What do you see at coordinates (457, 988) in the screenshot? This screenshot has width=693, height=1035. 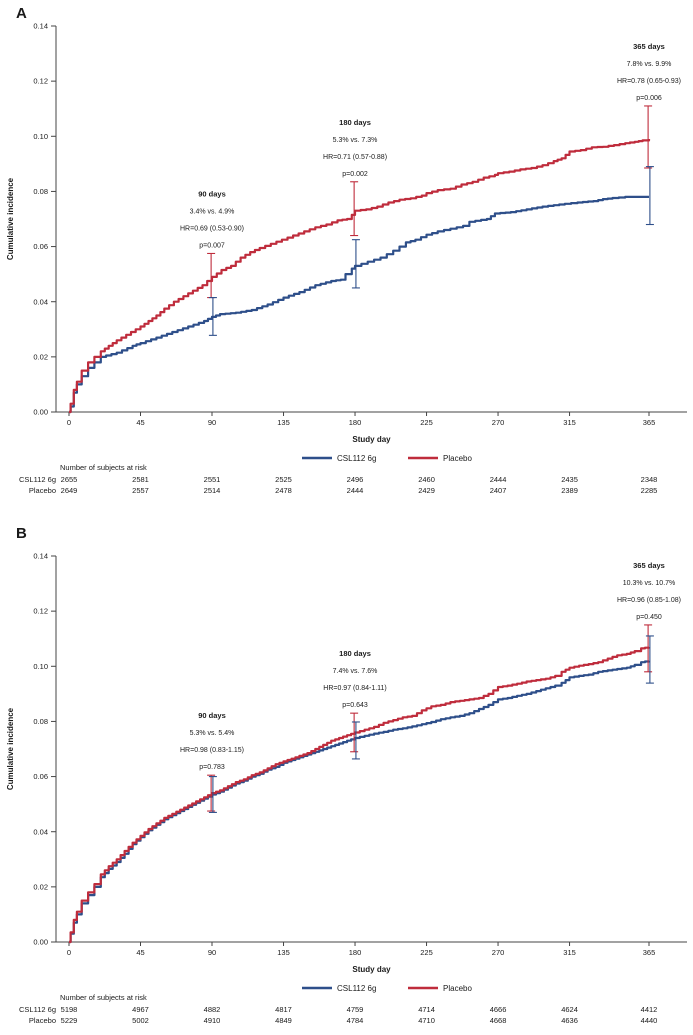 I see `legend-label-placebo: Placebo` at bounding box center [457, 988].